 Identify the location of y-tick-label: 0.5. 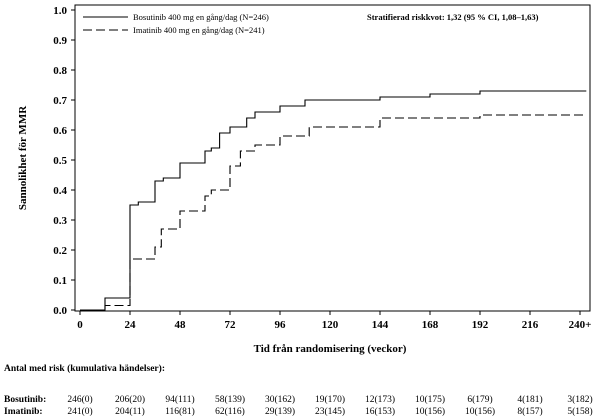
(60, 161).